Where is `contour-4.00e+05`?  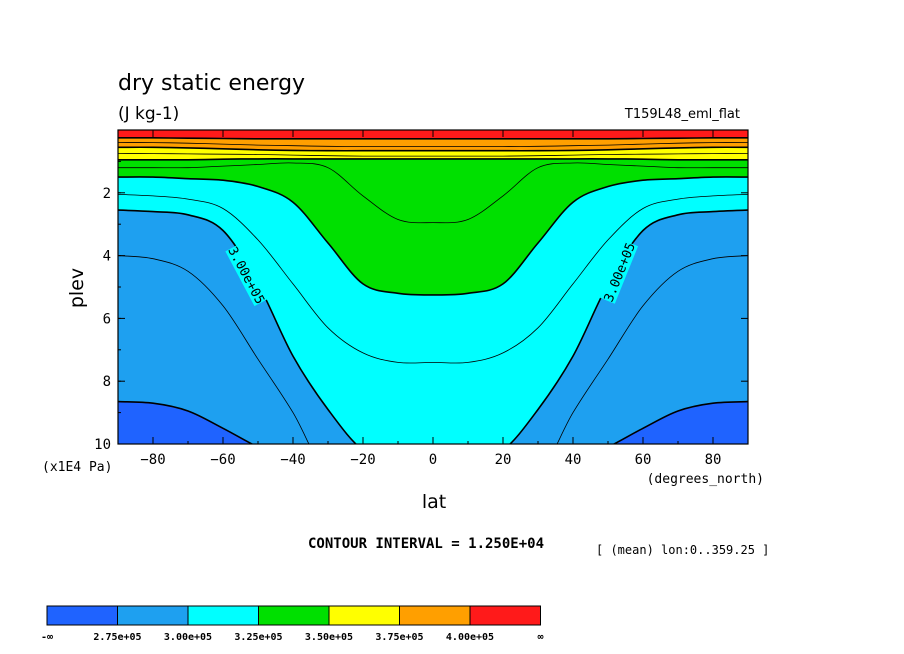 contour-4.00e+05 is located at coordinates (433, 138).